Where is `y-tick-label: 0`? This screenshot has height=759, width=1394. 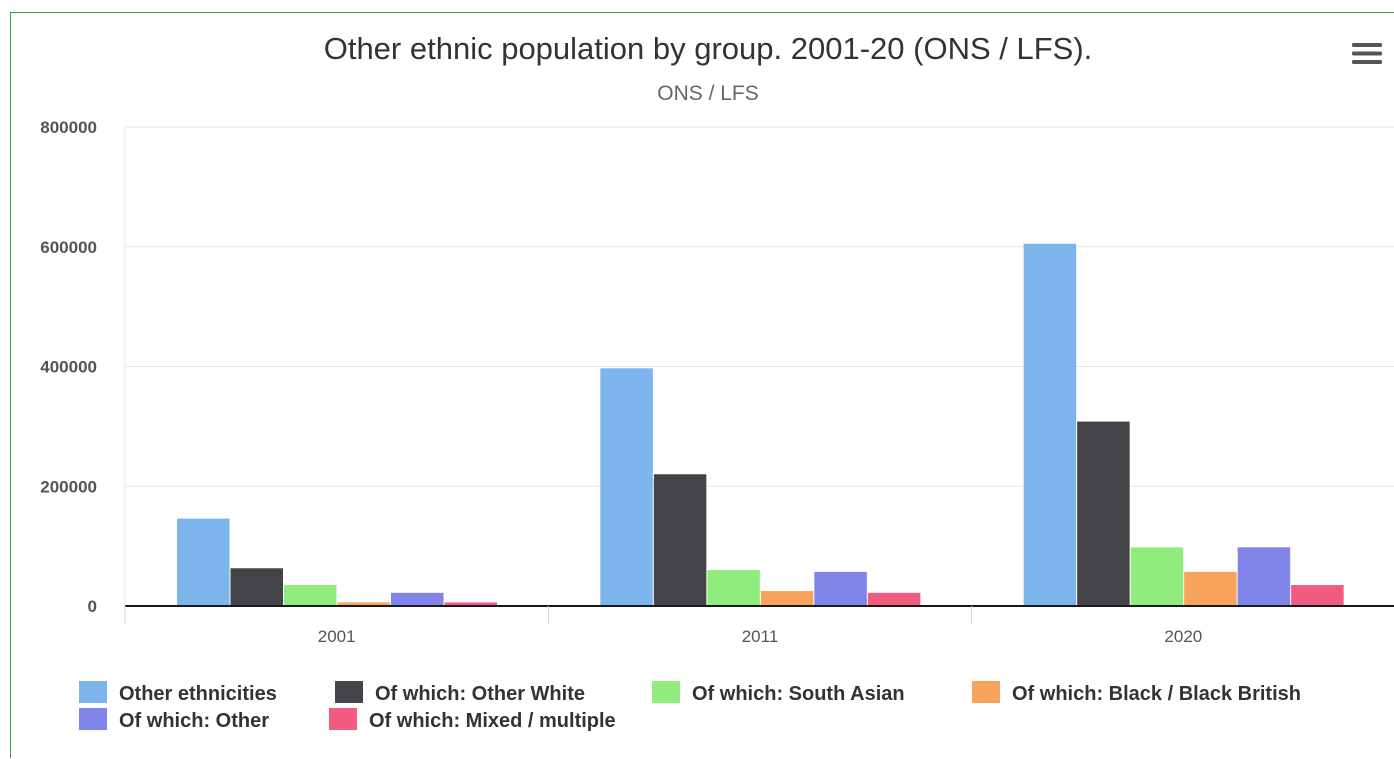 y-tick-label: 0 is located at coordinates (92, 606).